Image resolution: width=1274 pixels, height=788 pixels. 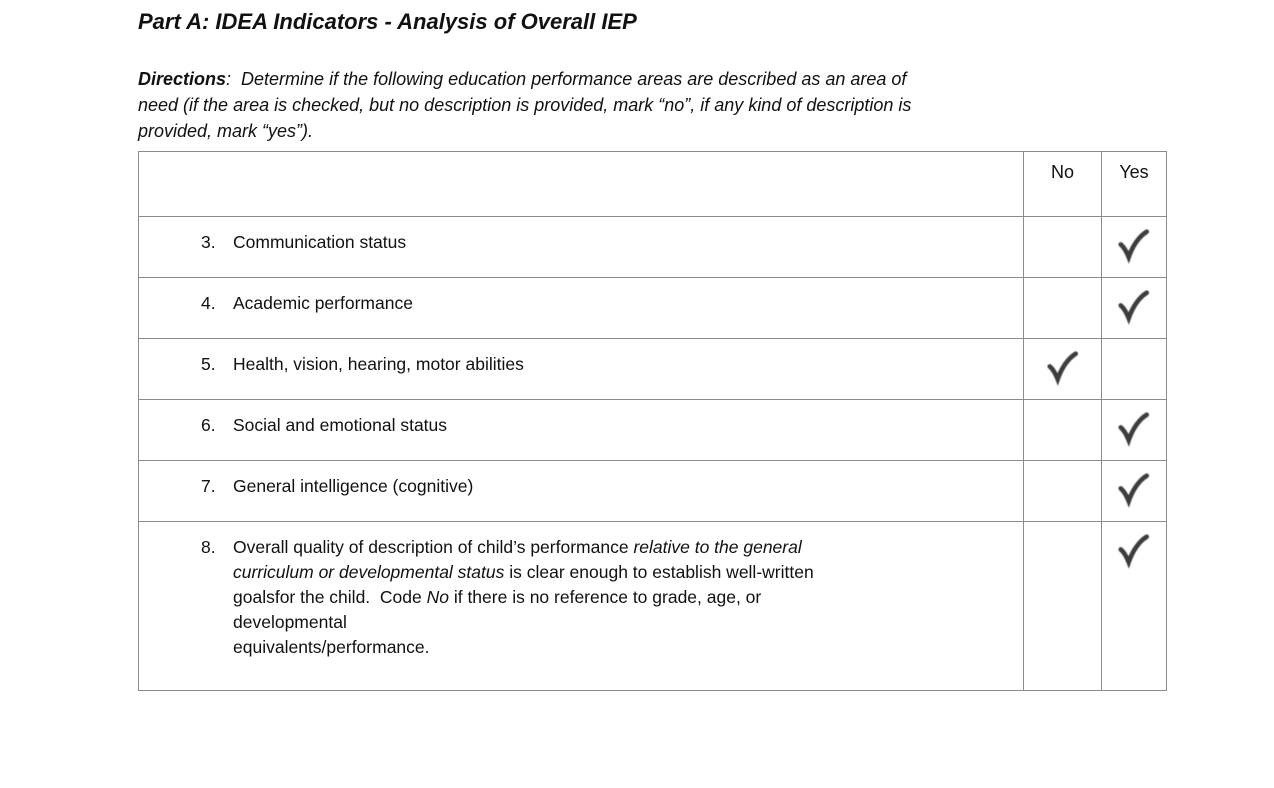 I want to click on indicator-description-cell: 6. Social and emotional status, so click(x=581, y=430).